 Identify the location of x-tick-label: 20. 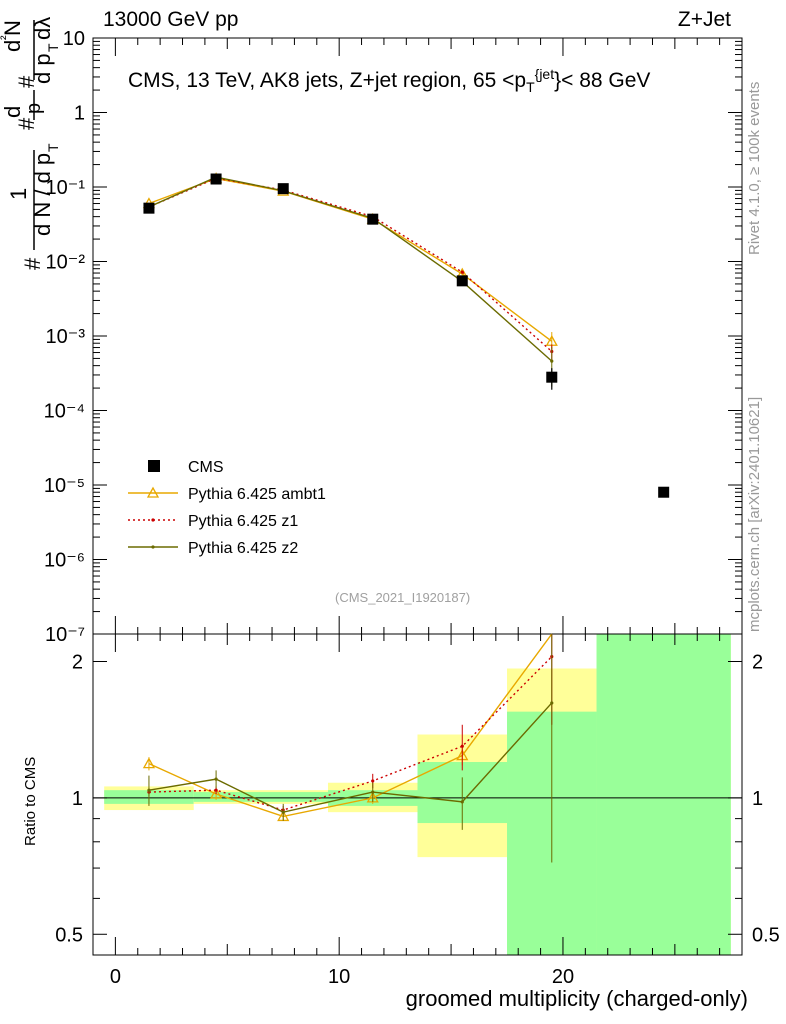
(563, 977).